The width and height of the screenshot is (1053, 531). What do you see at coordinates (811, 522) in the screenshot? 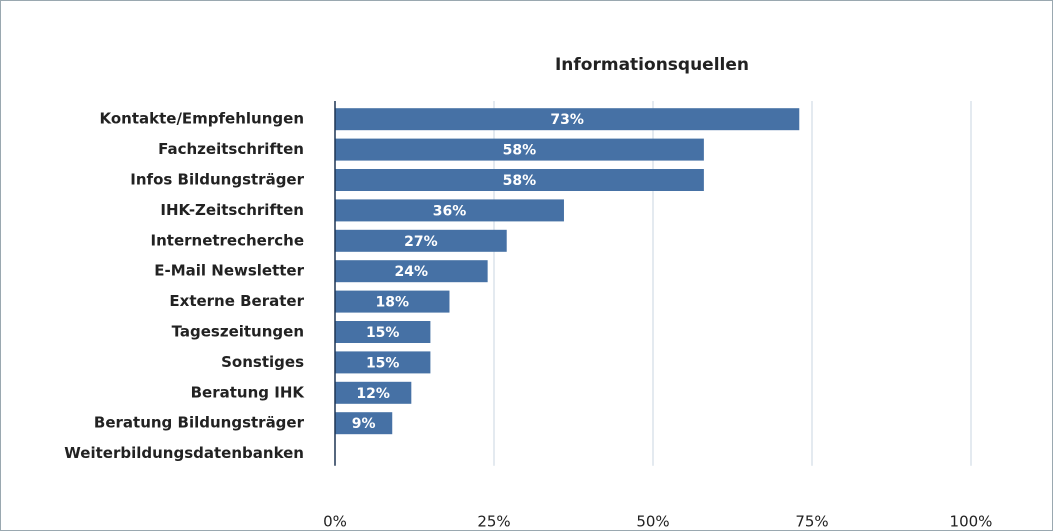
I see `x-tick-label: 75%` at bounding box center [811, 522].